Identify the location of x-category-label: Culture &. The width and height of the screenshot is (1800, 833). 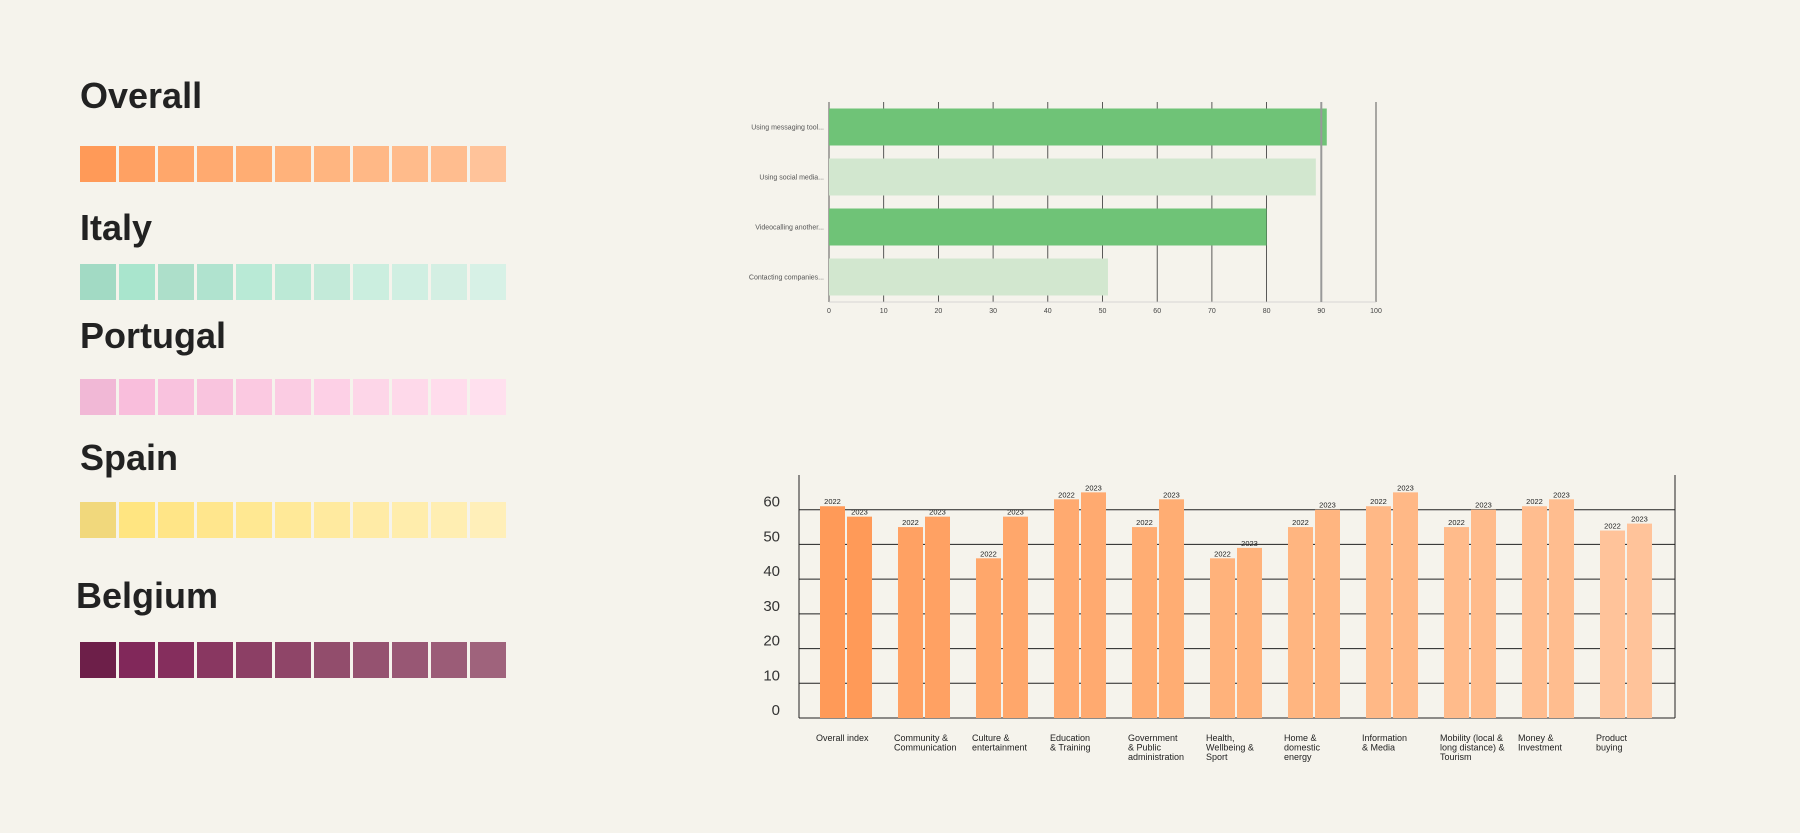
(991, 738).